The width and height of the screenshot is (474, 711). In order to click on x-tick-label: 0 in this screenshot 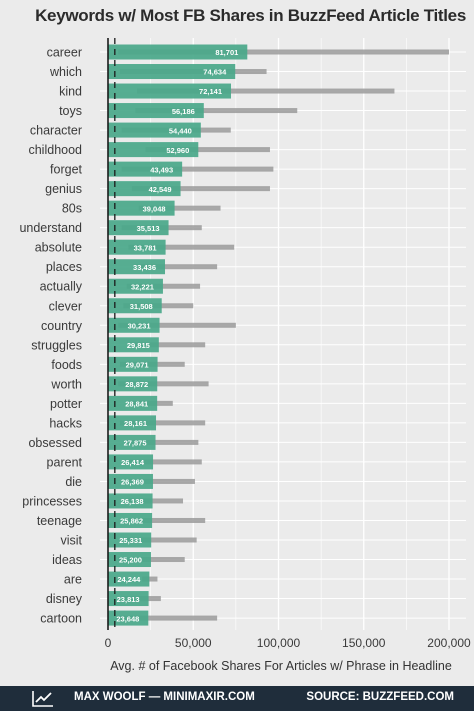, I will do `click(108, 643)`.